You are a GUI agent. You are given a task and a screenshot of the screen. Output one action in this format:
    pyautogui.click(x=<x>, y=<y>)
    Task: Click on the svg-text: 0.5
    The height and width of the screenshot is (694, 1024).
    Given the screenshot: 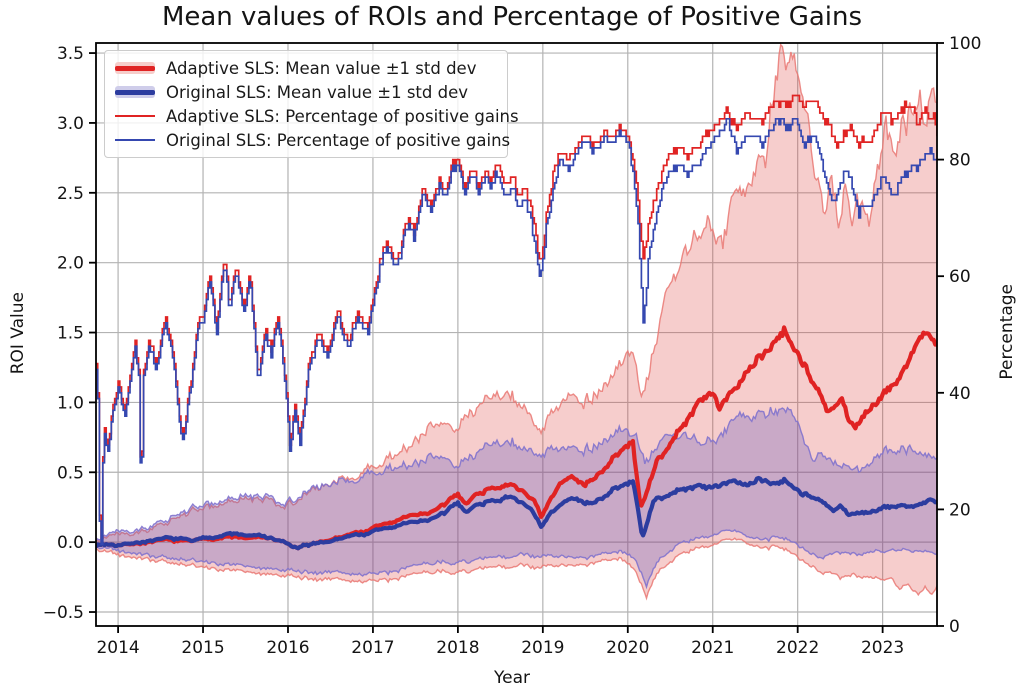 What is the action you would take?
    pyautogui.click(x=70, y=473)
    